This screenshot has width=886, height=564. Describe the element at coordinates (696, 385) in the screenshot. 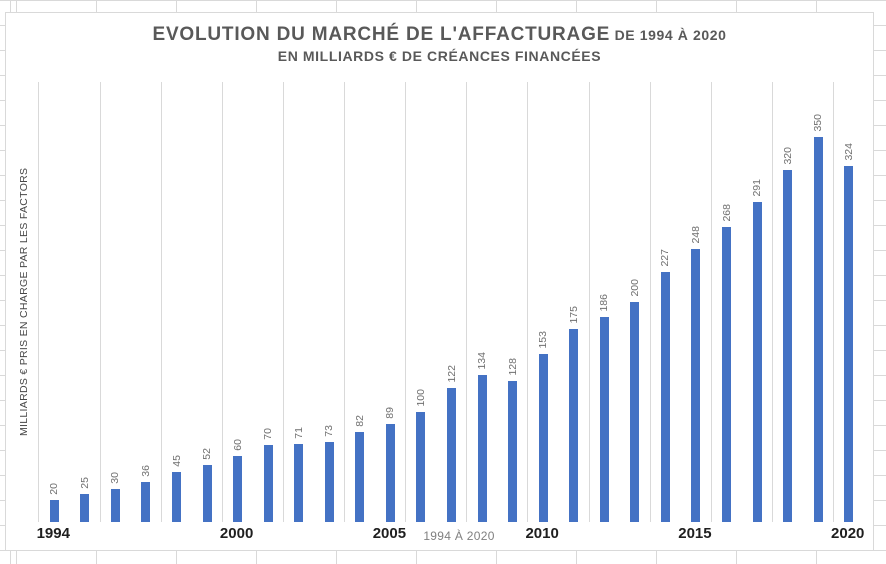

I see `bar-2015` at that location.